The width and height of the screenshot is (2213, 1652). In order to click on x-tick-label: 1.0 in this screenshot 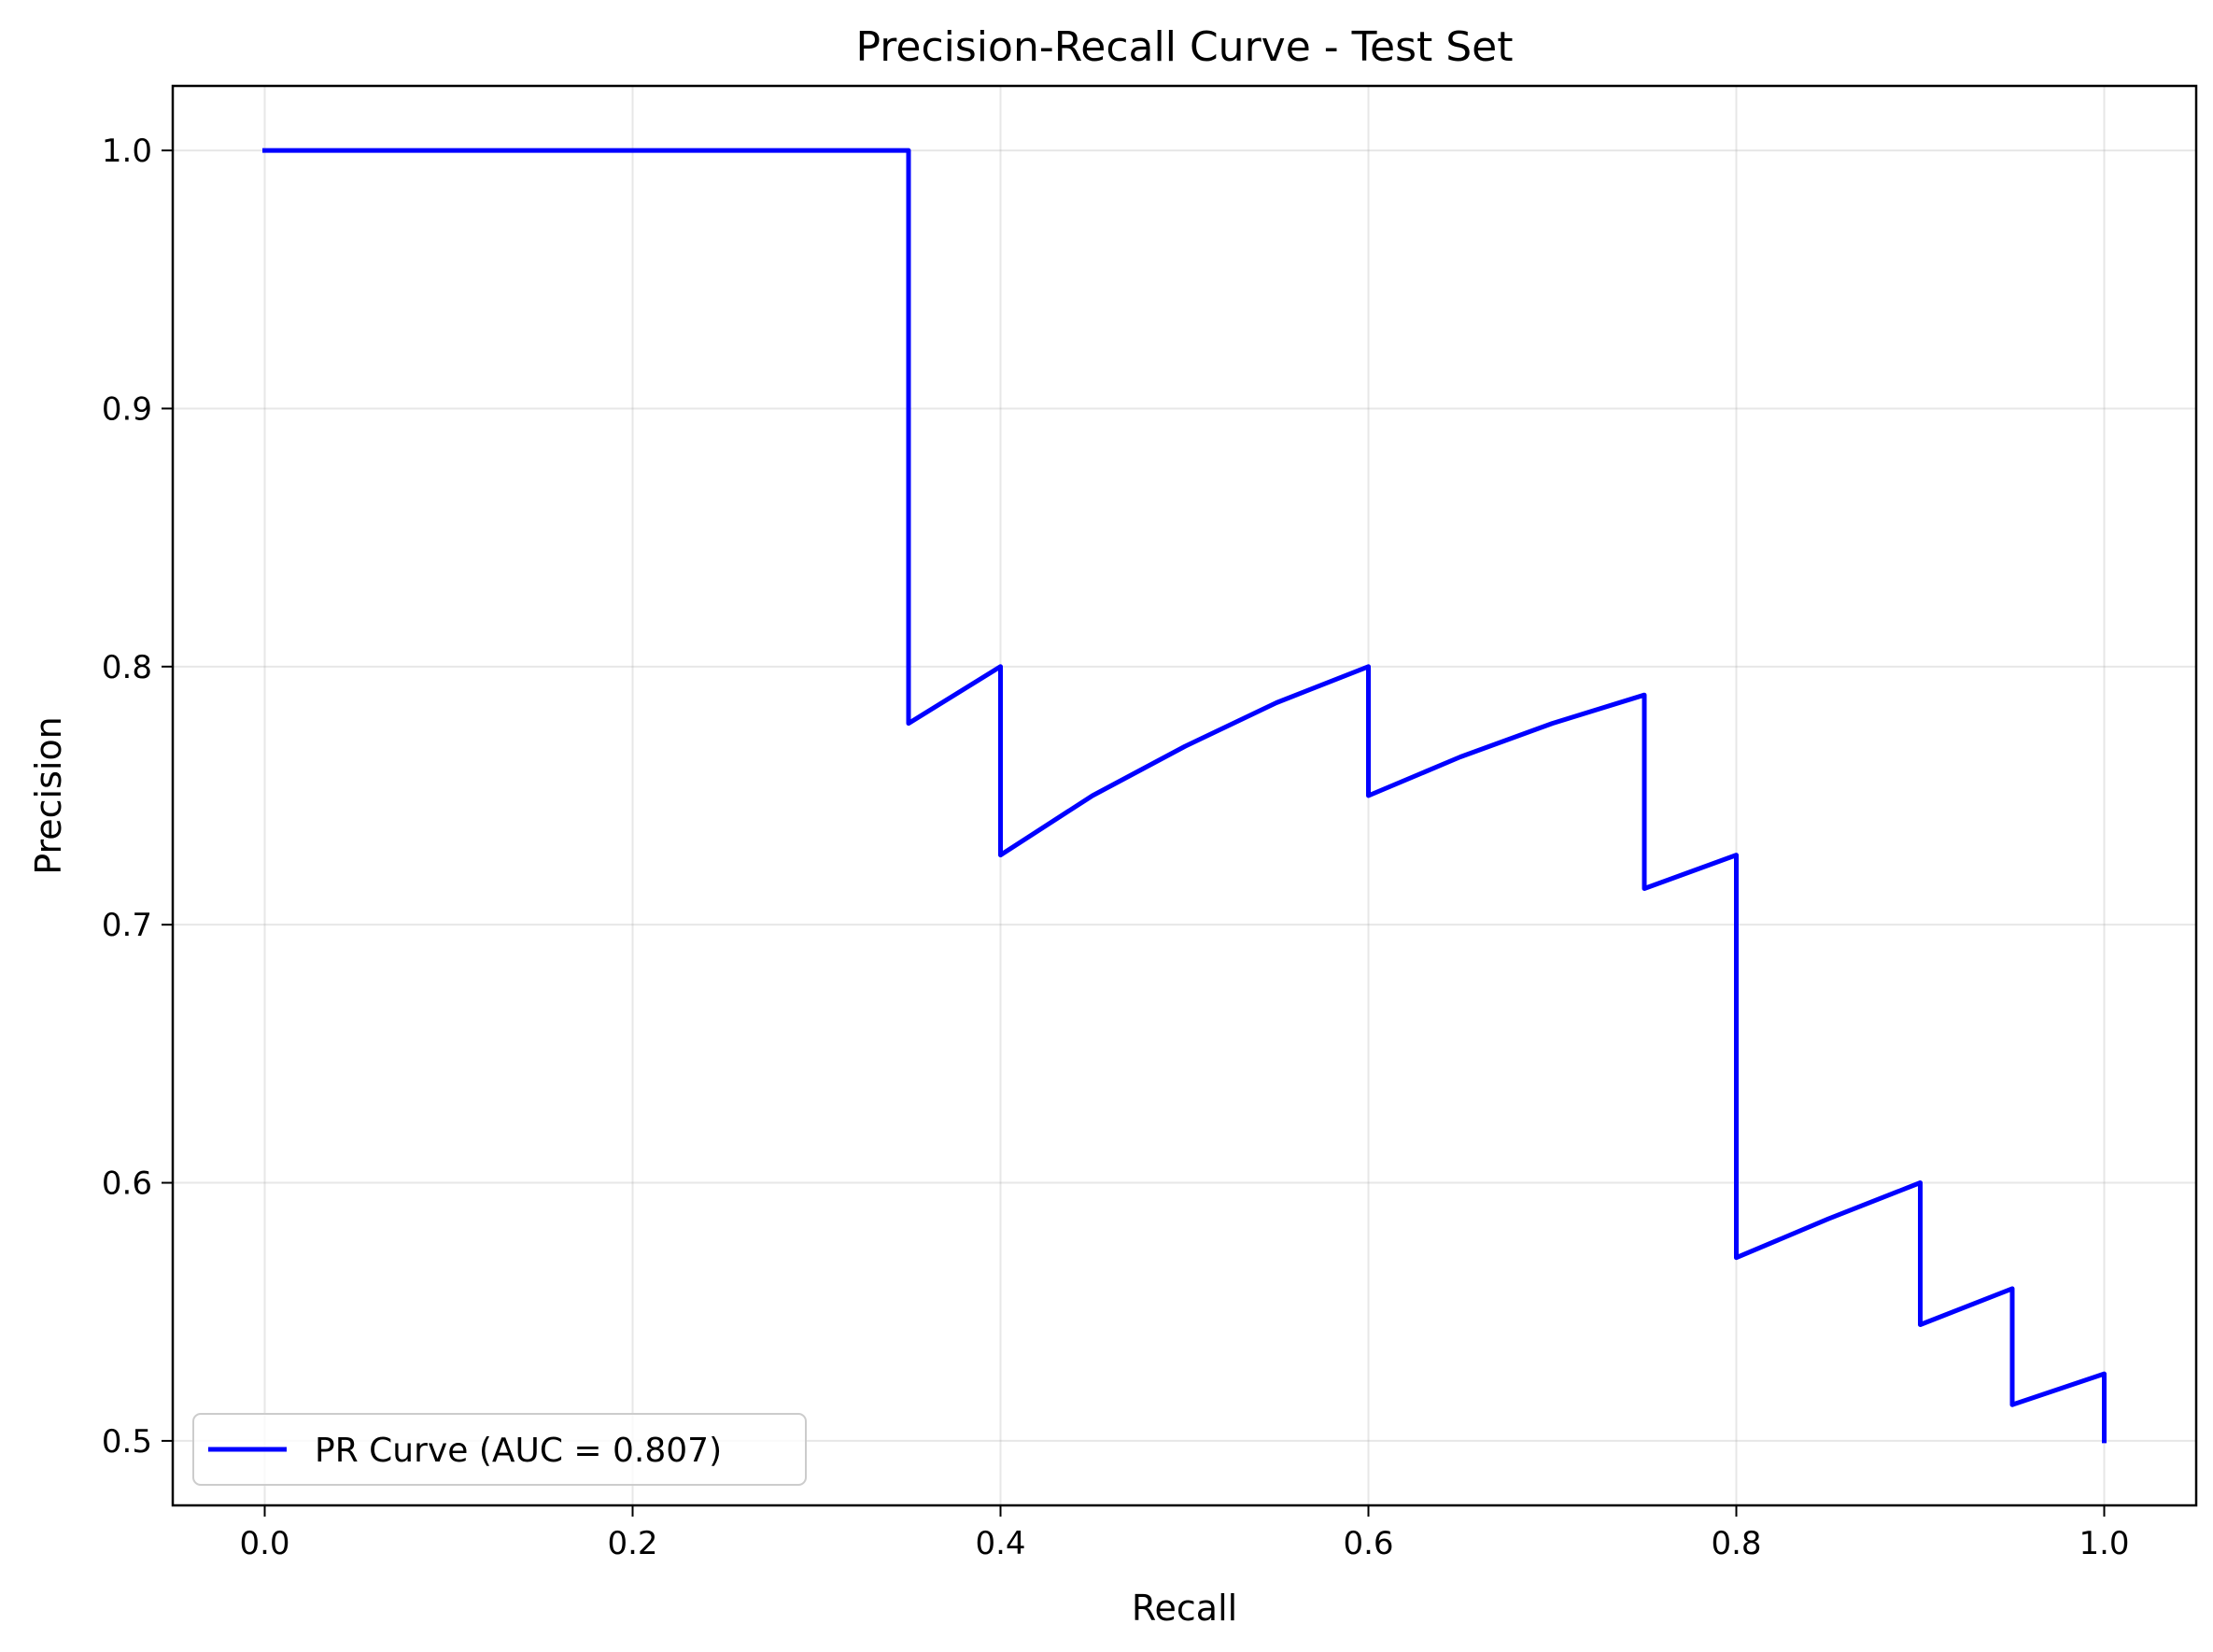, I will do `click(2104, 1543)`.